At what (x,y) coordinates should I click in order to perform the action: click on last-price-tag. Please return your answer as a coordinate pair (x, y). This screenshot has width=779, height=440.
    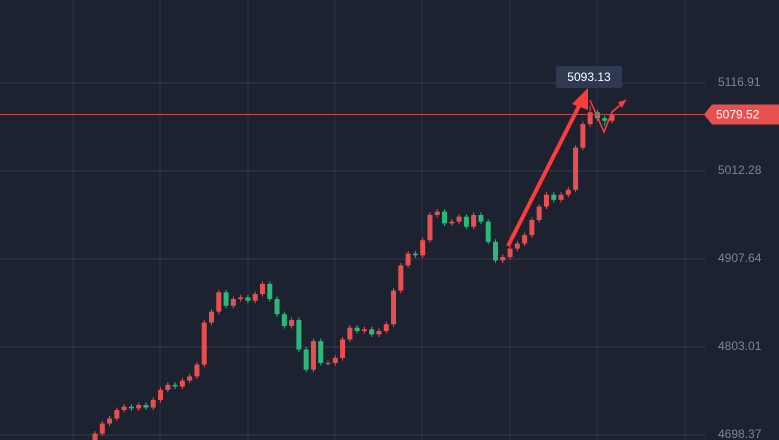
    Looking at the image, I should click on (741, 114).